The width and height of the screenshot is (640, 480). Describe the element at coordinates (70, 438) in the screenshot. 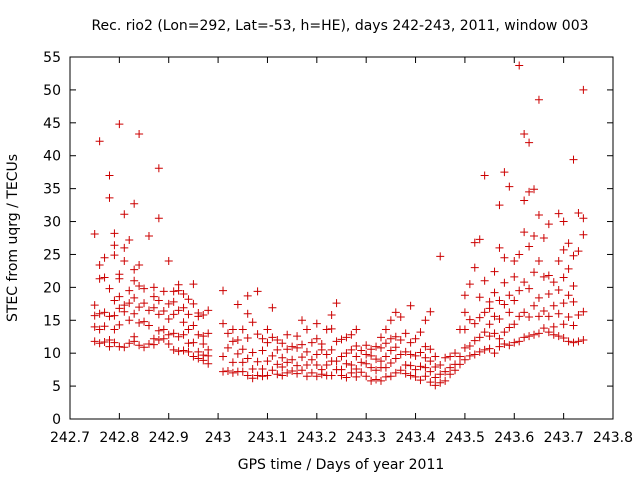

I see `x-tick-label: 242.7` at that location.